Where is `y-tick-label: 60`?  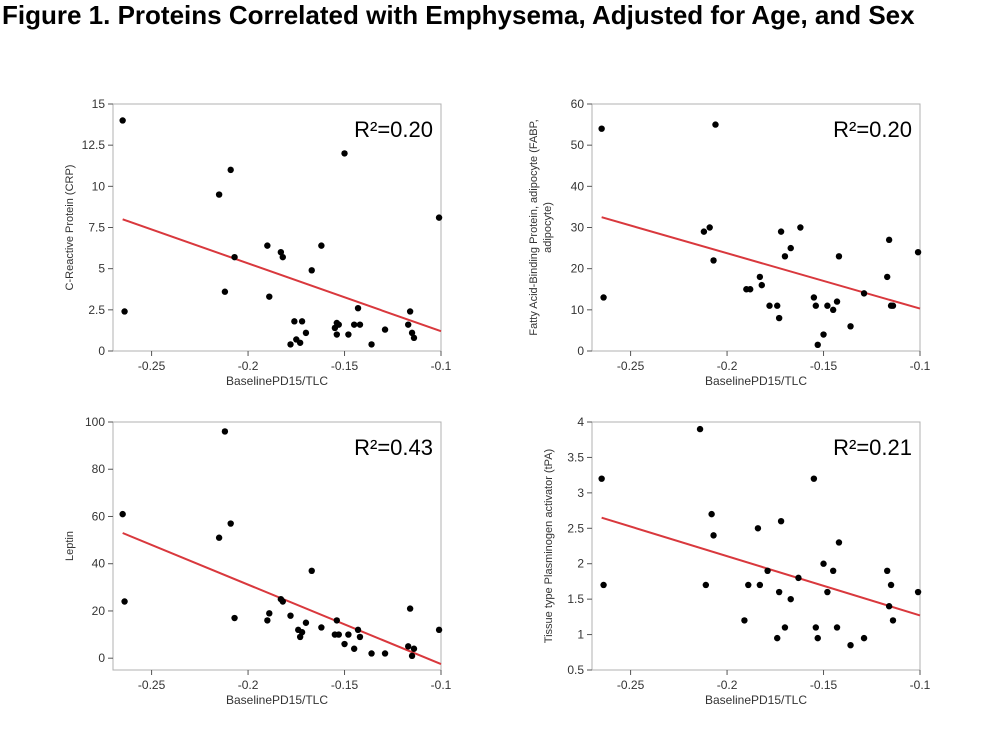 y-tick-label: 60 is located at coordinates (99, 516).